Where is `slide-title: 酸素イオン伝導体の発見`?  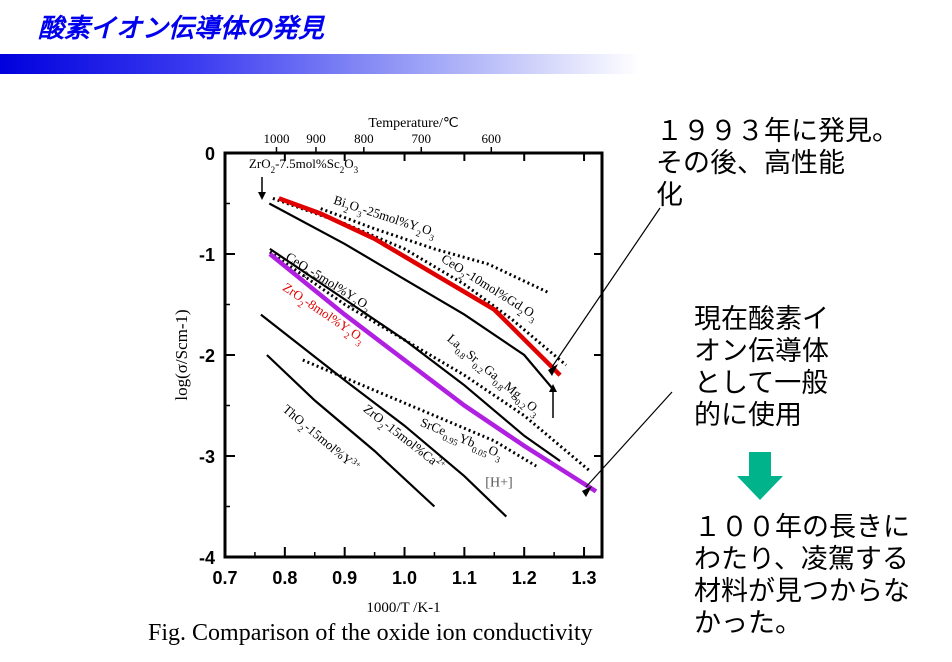 slide-title: 酸素イオン伝導体の発見 is located at coordinates (181, 29).